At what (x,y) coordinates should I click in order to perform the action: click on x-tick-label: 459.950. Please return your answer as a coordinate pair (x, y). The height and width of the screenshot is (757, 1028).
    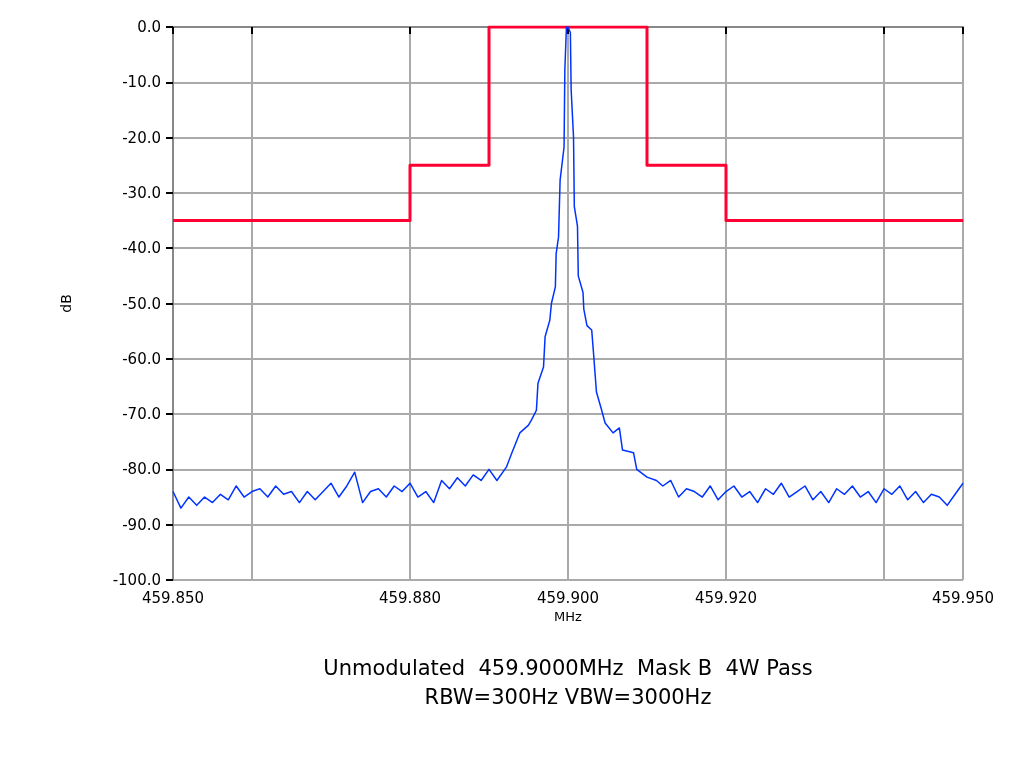
    Looking at the image, I should click on (963, 597).